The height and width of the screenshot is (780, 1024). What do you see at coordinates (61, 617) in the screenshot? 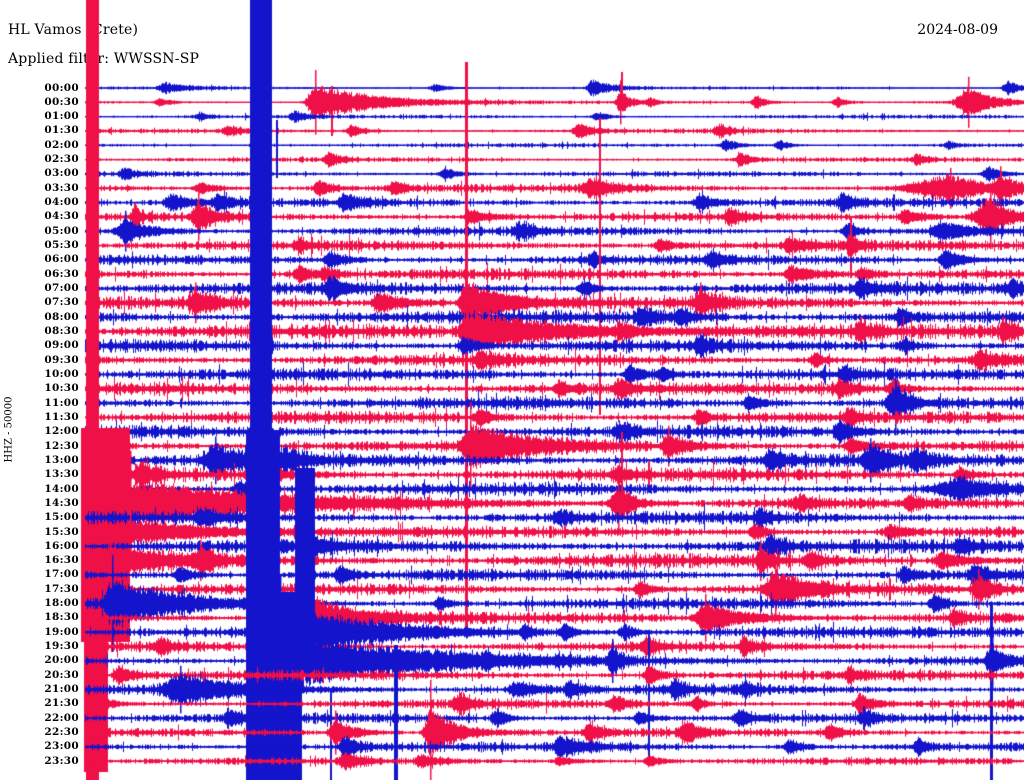
I see `time-label: 18:30` at bounding box center [61, 617].